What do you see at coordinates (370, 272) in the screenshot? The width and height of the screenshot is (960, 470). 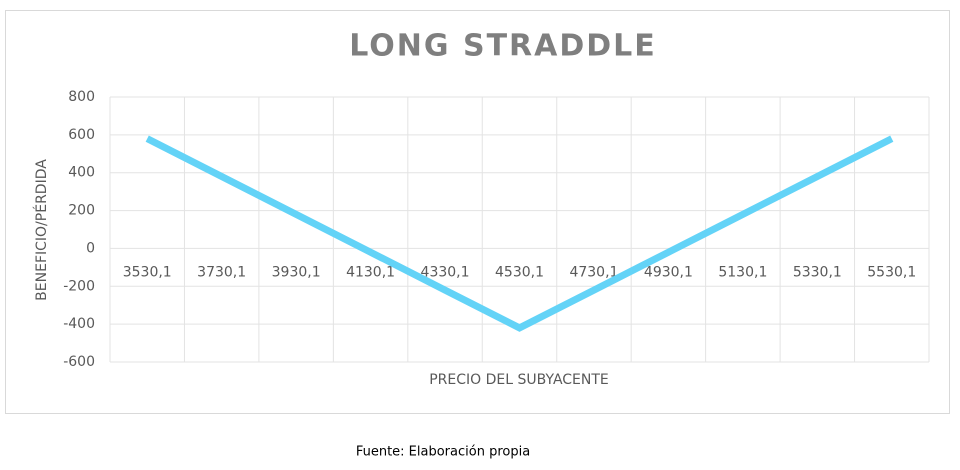 I see `x-tick-label: 4130,1` at bounding box center [370, 272].